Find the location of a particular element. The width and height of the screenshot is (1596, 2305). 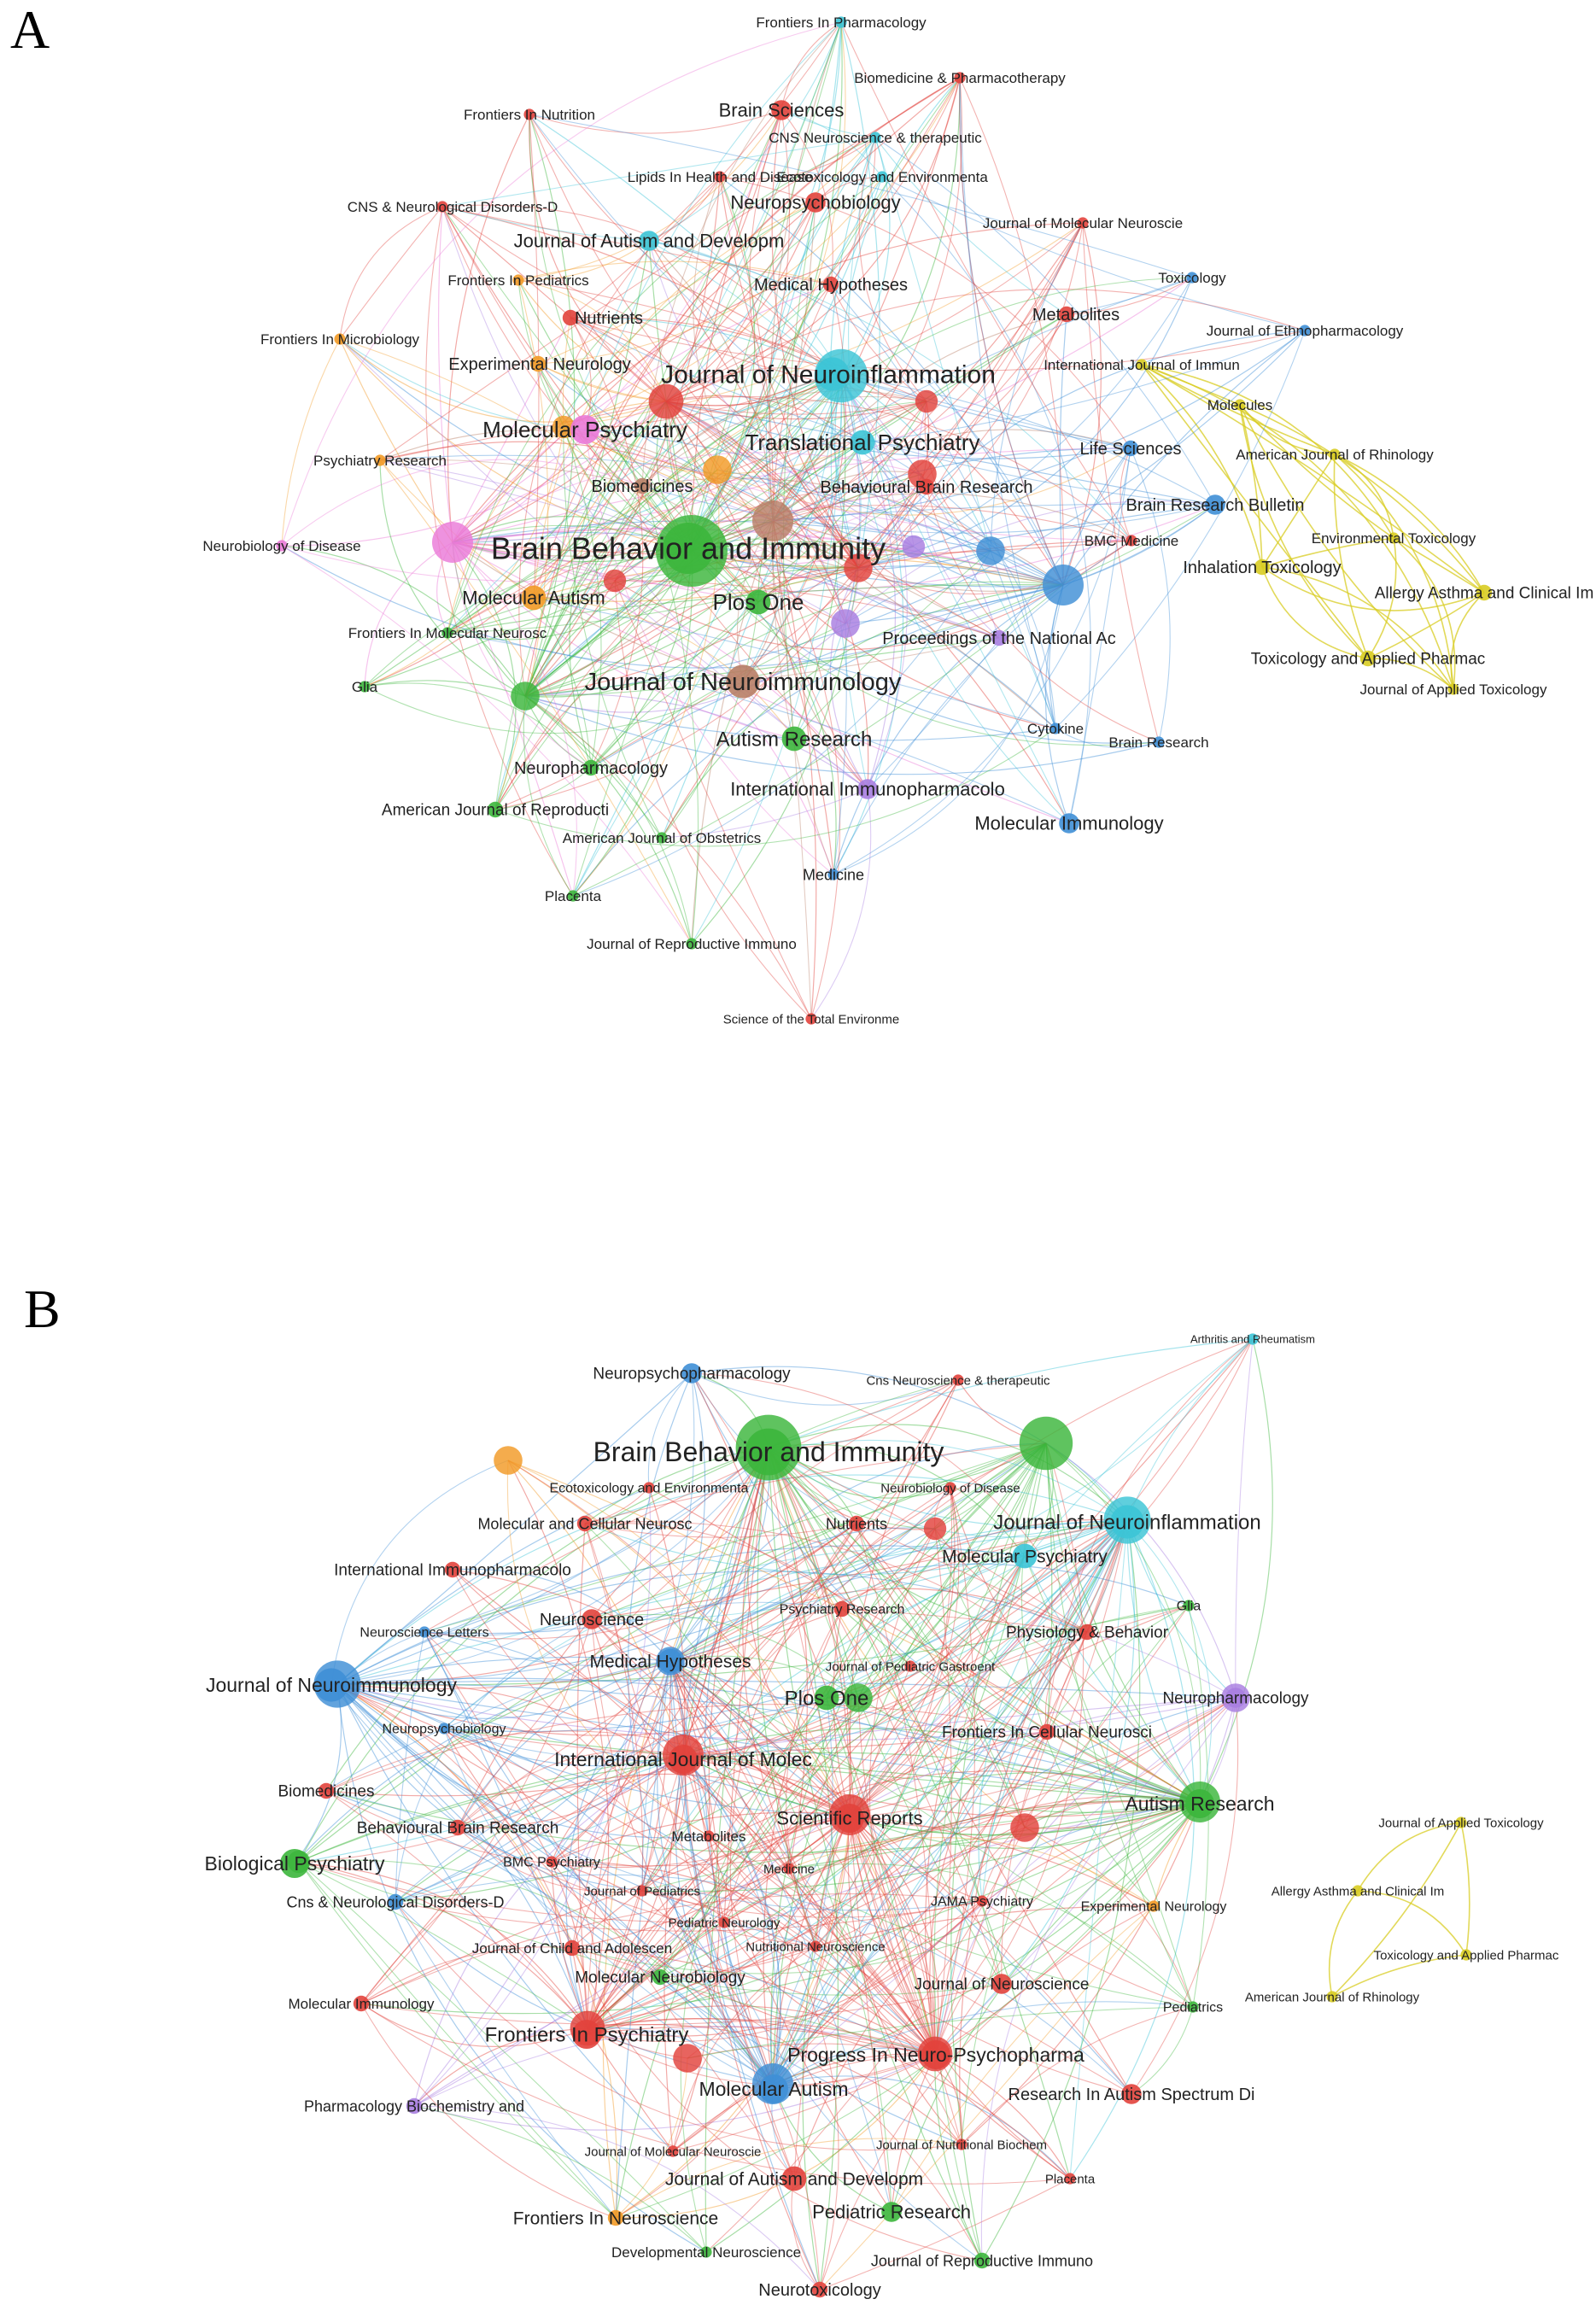

journal-label: Toxicology and Applied Pharmac is located at coordinates (1466, 1955).